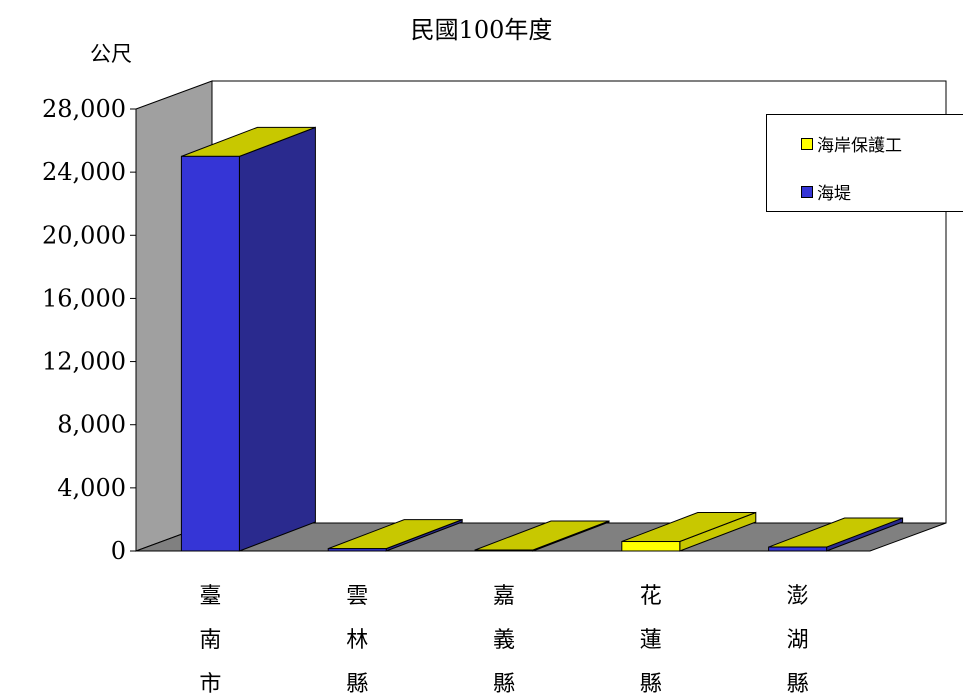  Describe the element at coordinates (91, 488) in the screenshot. I see `y-axis-tick-label: 4,000` at that location.